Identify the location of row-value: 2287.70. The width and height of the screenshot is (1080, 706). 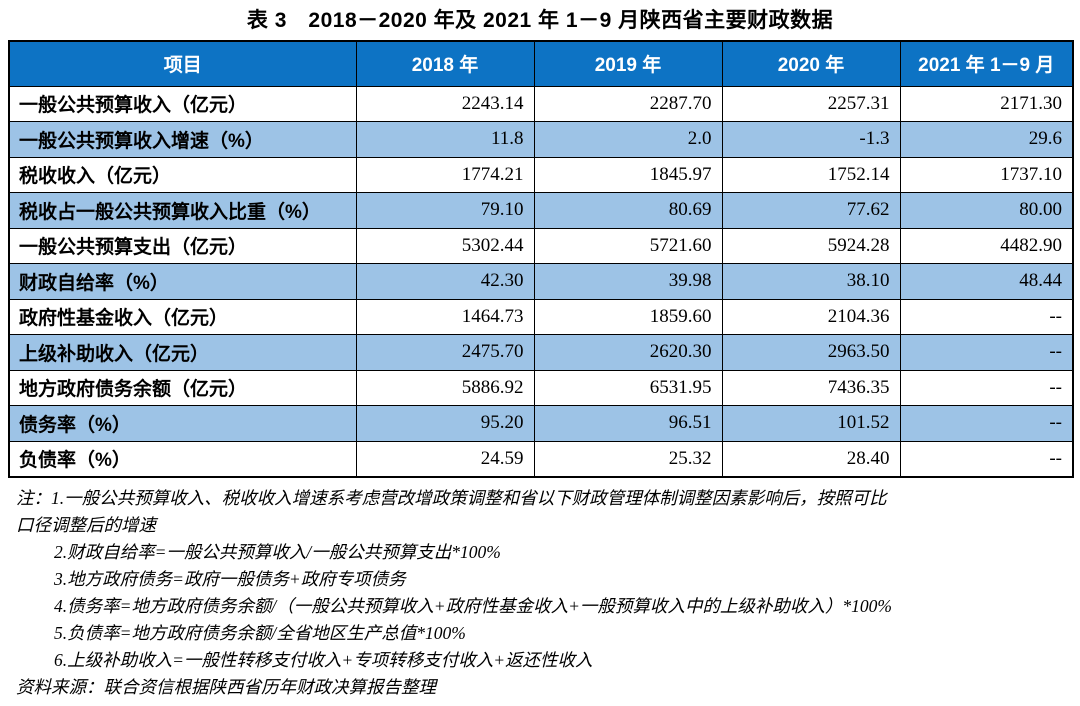
(628, 103).